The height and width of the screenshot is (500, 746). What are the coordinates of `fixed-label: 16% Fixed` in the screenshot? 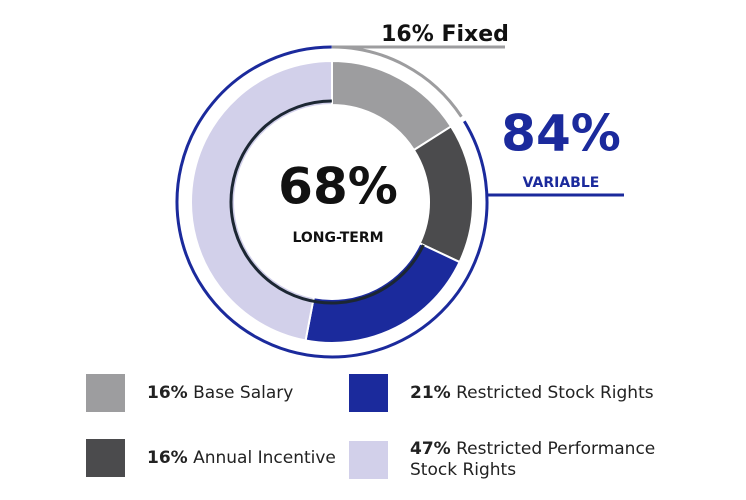 It's located at (445, 34).